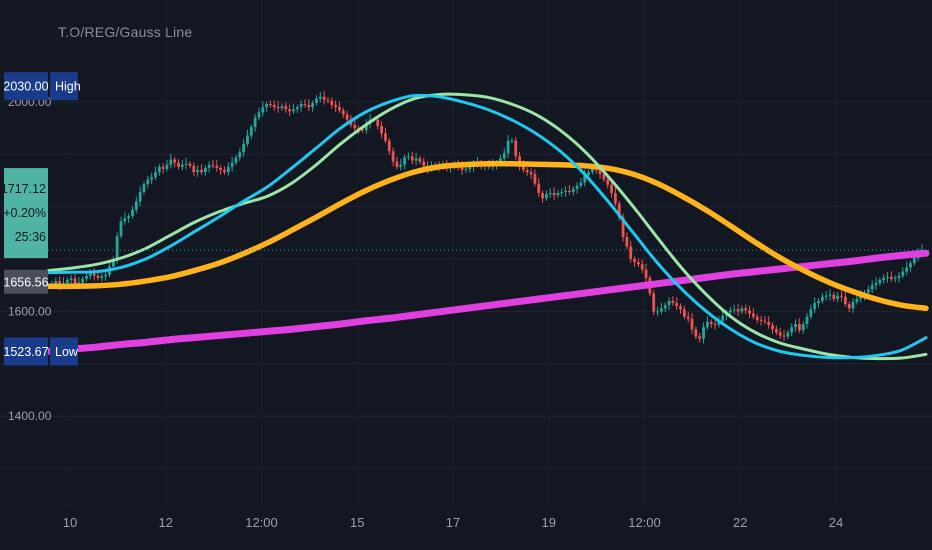  Describe the element at coordinates (26, 86) in the screenshot. I see `reference-price-badge: 2030.00` at that location.